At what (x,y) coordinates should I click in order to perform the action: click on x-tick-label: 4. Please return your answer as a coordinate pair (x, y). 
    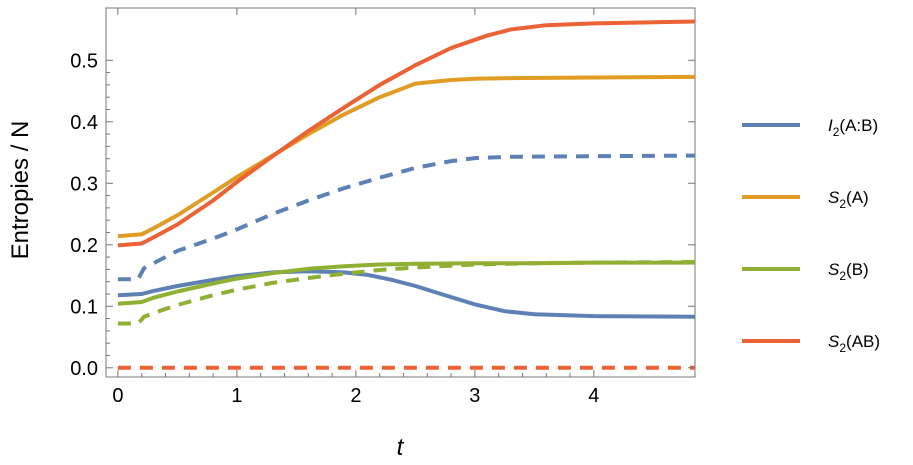
    Looking at the image, I should click on (593, 396).